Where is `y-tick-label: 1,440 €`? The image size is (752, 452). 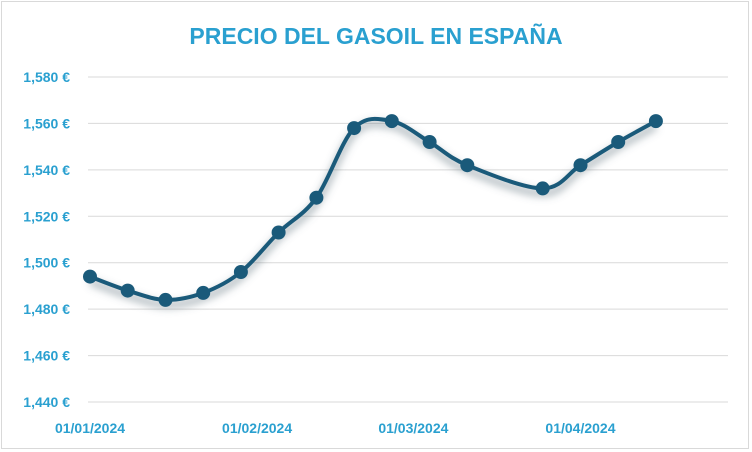
y-tick-label: 1,440 € is located at coordinates (46, 402).